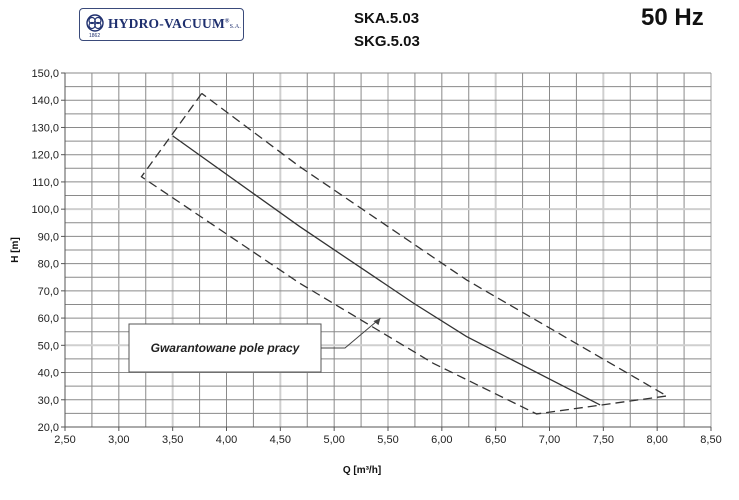 Image resolution: width=739 pixels, height=500 pixels. I want to click on x-tick-label: 5,50, so click(387, 440).